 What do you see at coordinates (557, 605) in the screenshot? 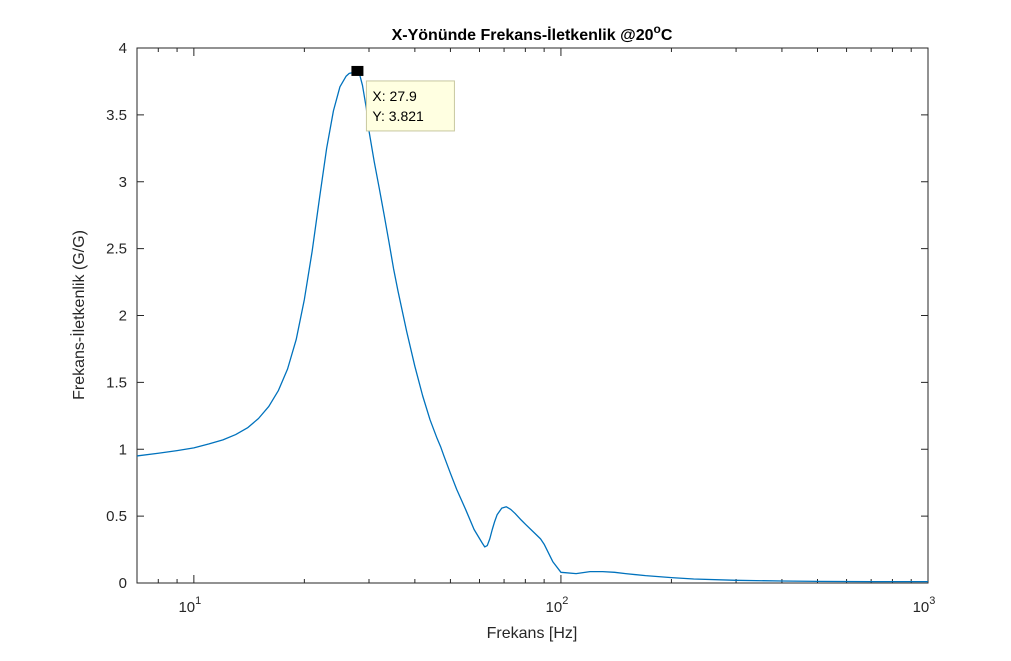
I see `x-tick-label: 10²` at bounding box center [557, 605].